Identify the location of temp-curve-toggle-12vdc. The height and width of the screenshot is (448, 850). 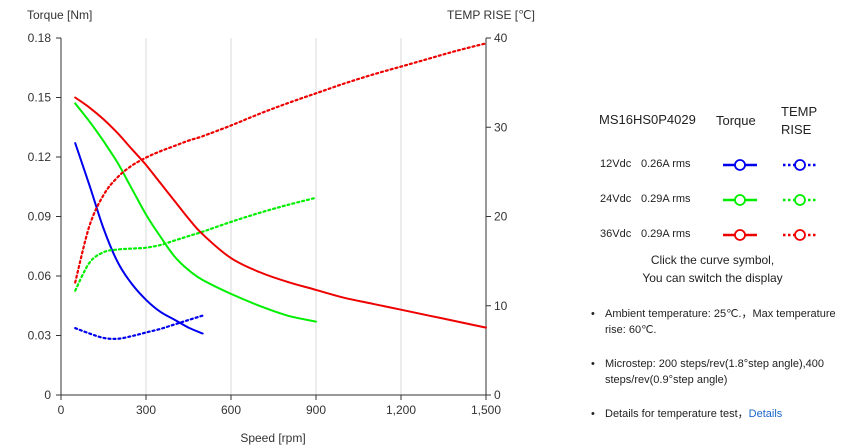
(800, 165).